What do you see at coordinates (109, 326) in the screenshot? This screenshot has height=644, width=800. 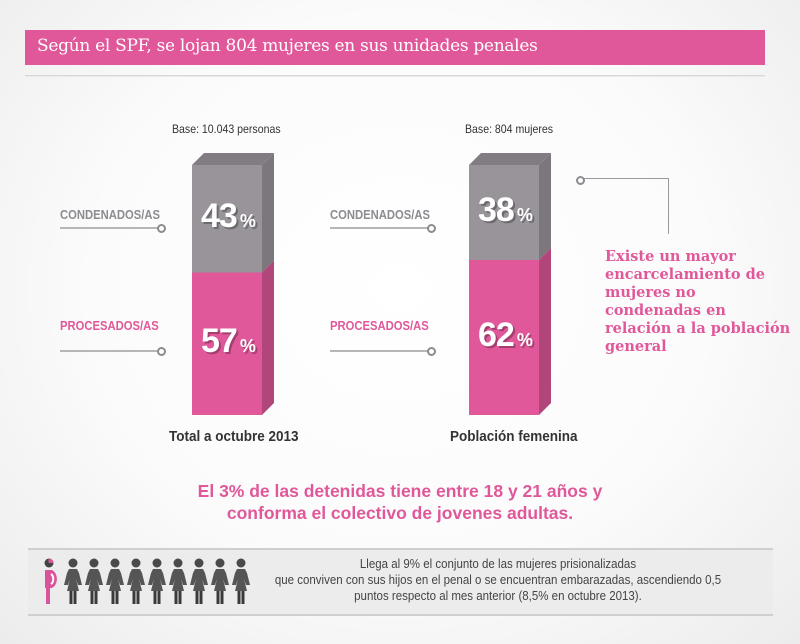 I see `bar-1-procesados-label: PROCESADOS/AS` at bounding box center [109, 326].